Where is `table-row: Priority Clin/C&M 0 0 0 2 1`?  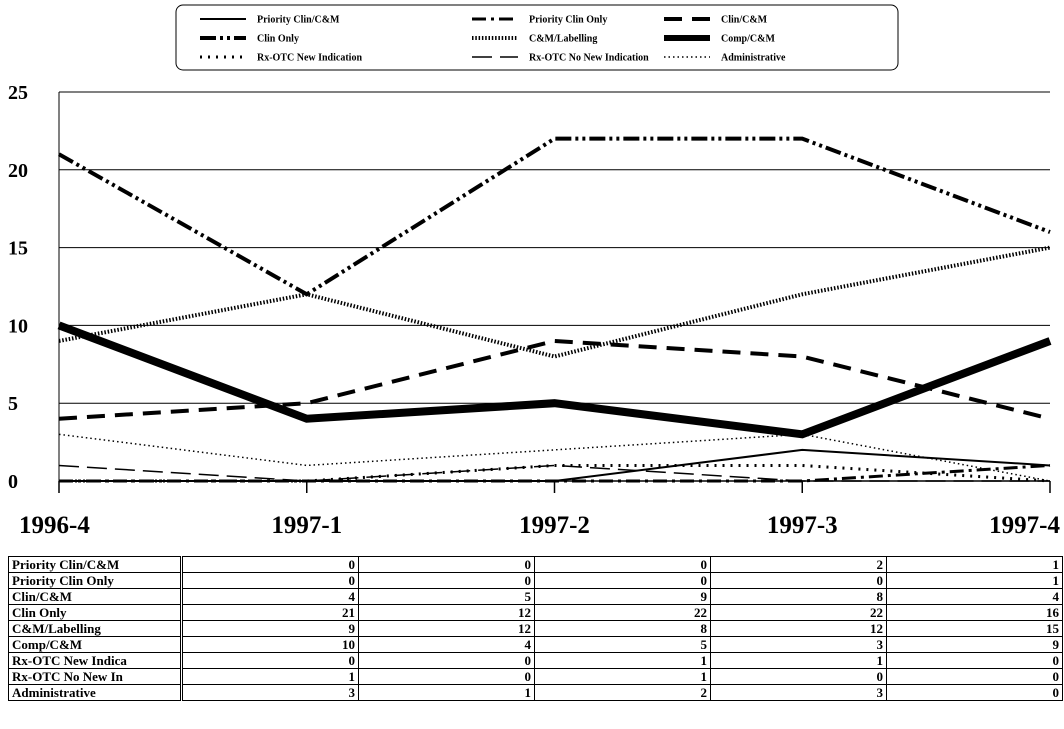
table-row: Priority Clin/C&M 0 0 0 2 1 is located at coordinates (535, 564).